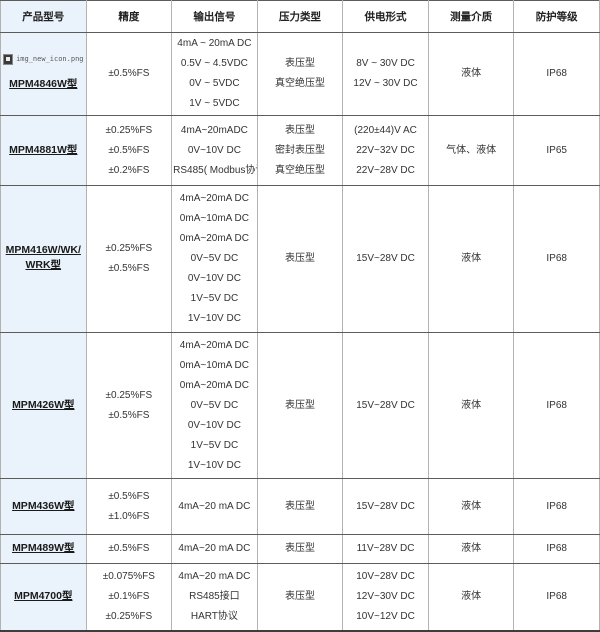 This screenshot has height=632, width=600. I want to click on model-cell: MPM426W型, so click(43, 406).